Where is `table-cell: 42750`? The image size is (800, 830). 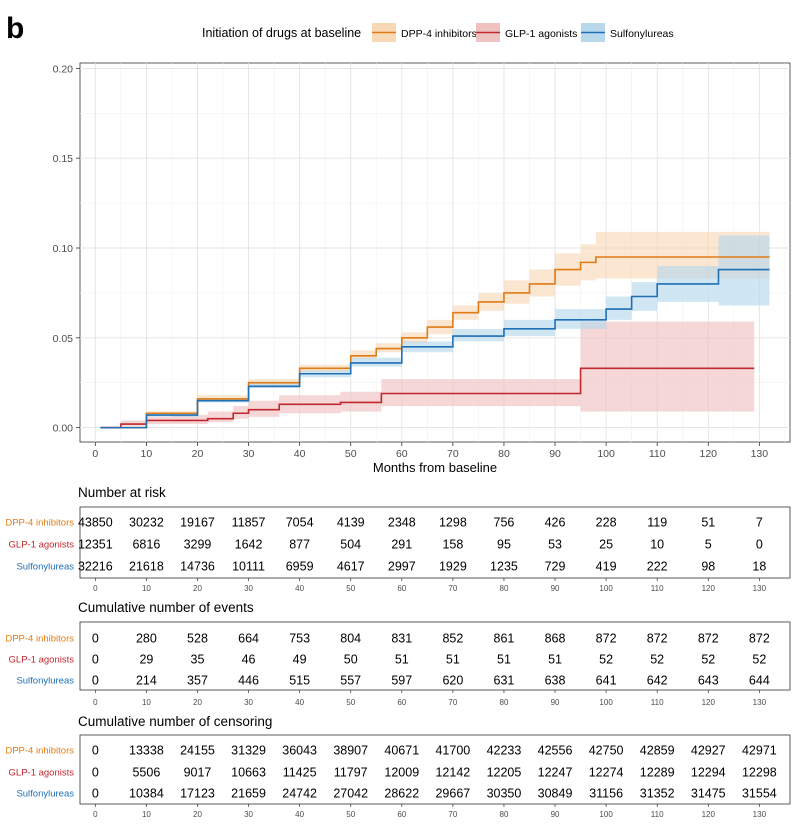
table-cell: 42750 is located at coordinates (606, 751).